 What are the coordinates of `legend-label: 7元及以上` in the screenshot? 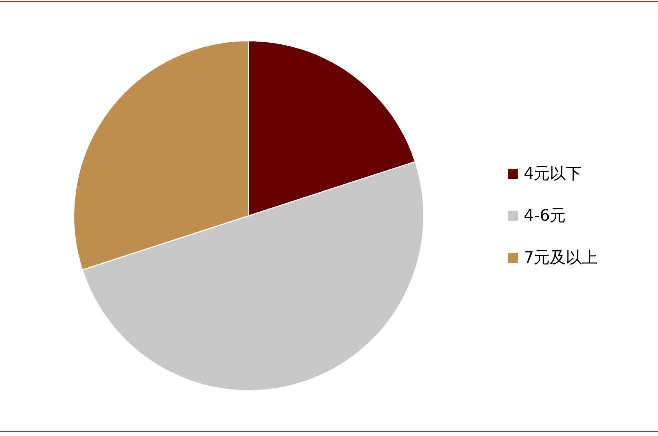 It's located at (561, 257).